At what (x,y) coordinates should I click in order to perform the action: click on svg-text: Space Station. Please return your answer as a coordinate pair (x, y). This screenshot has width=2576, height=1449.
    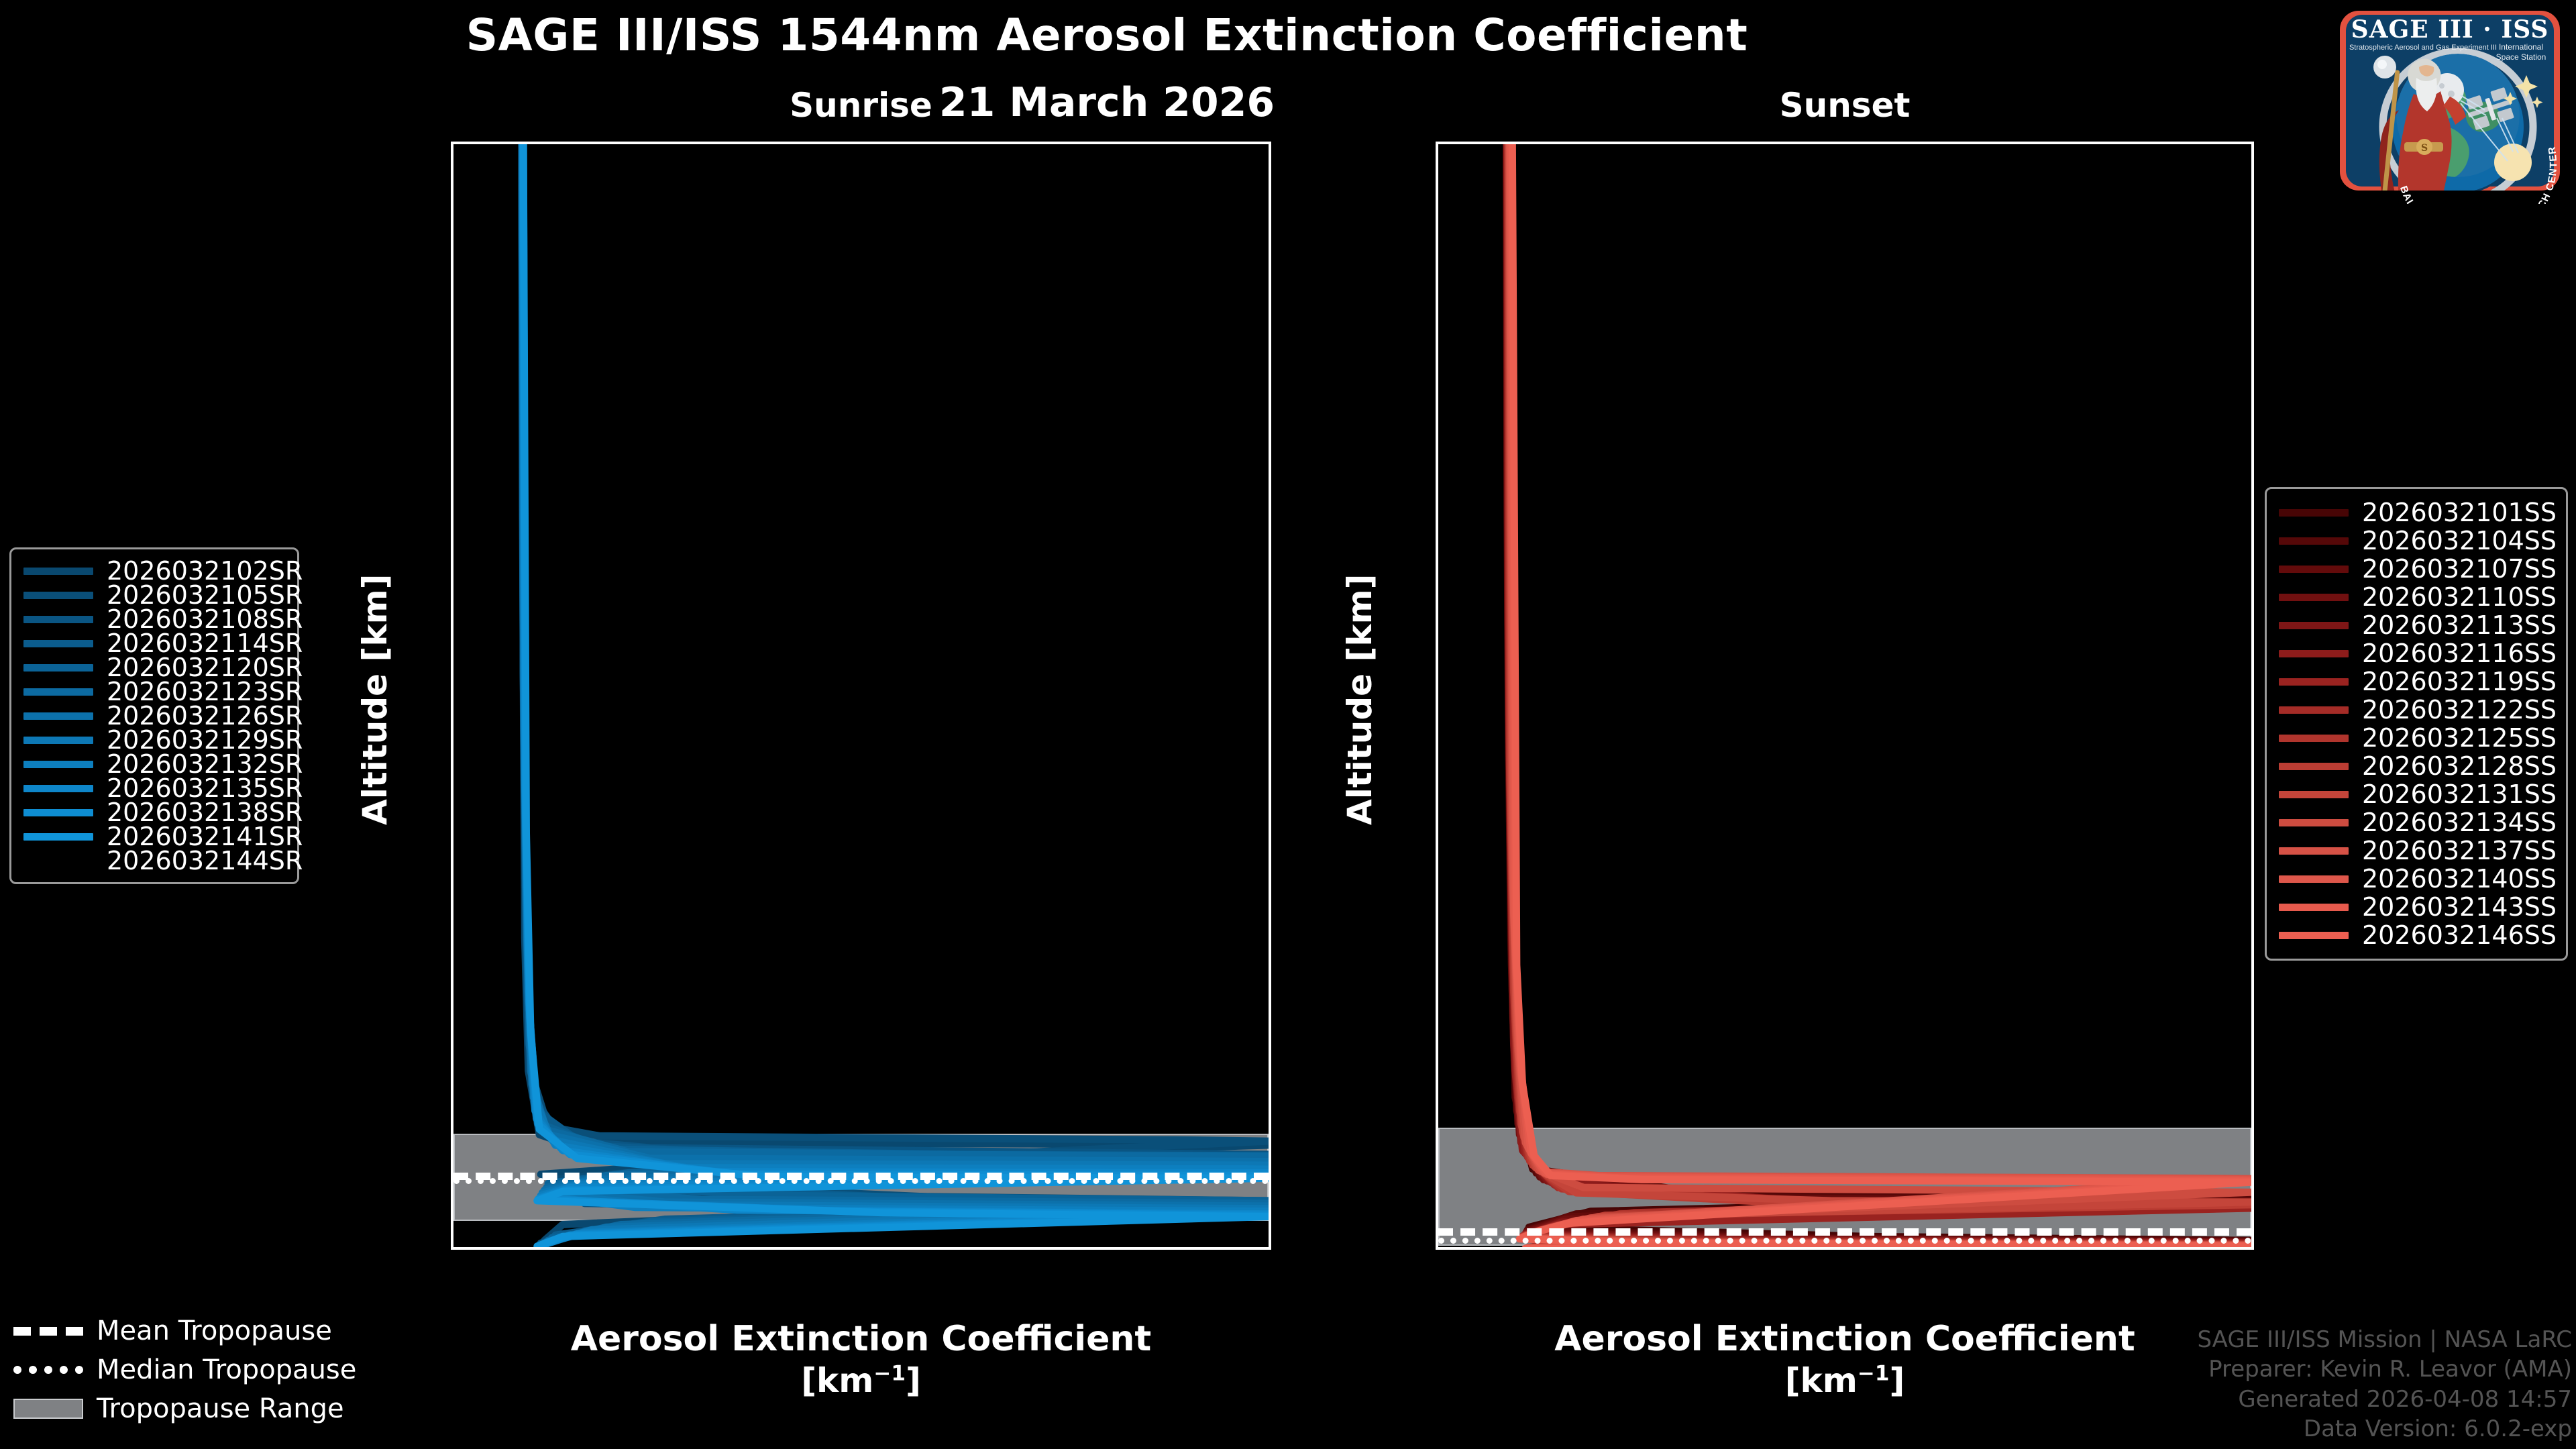
    Looking at the image, I should click on (2521, 57).